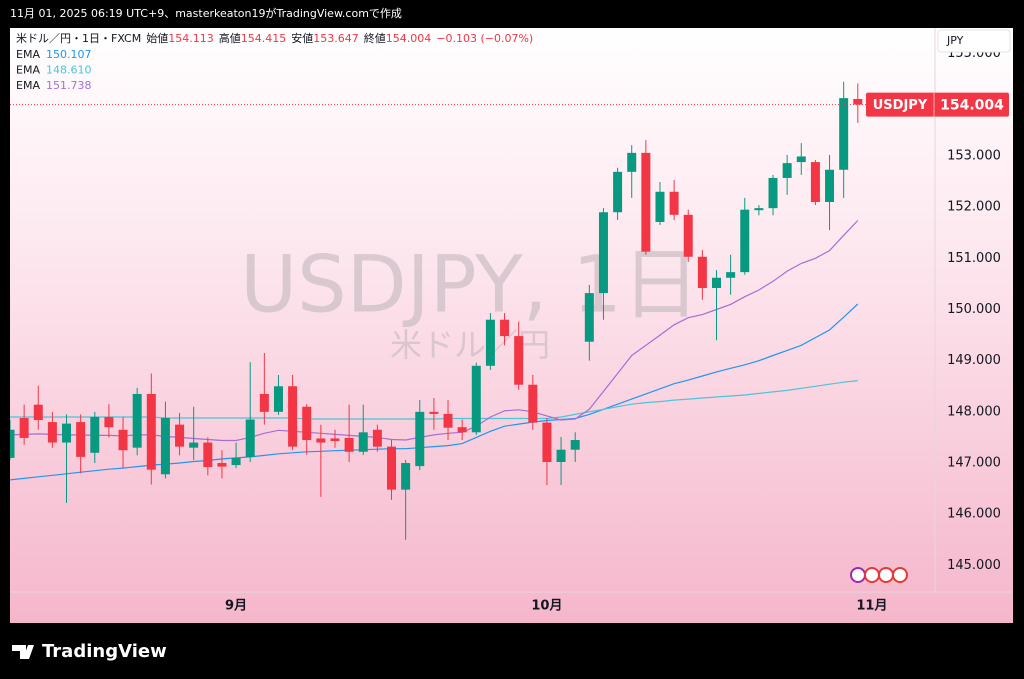  I want to click on legend-ema-value: 150.107, so click(69, 54).